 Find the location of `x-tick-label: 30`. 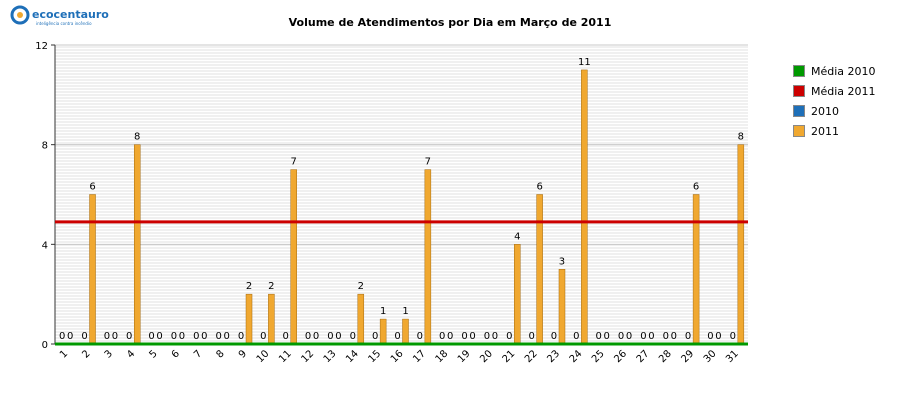

x-tick-label: 30 is located at coordinates (710, 356).